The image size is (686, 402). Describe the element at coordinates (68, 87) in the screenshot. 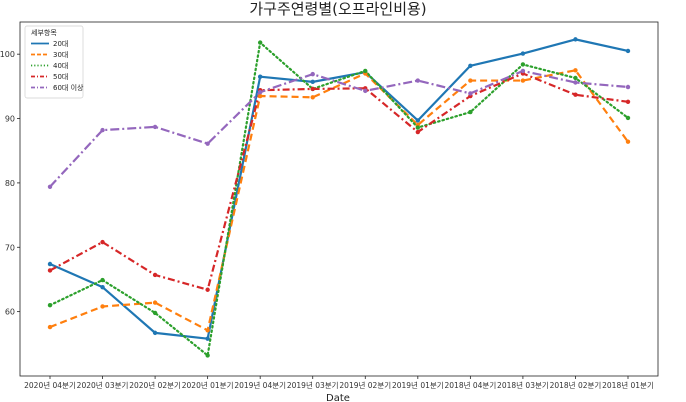

I see `legend-label: 60대 이상` at that location.